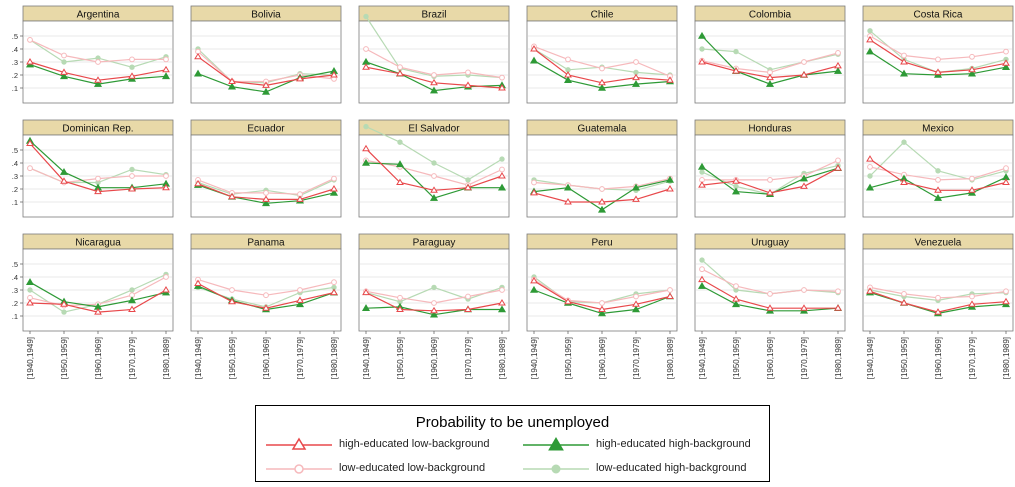  Describe the element at coordinates (770, 243) in the screenshot. I see `panel-title: Uruguay` at that location.